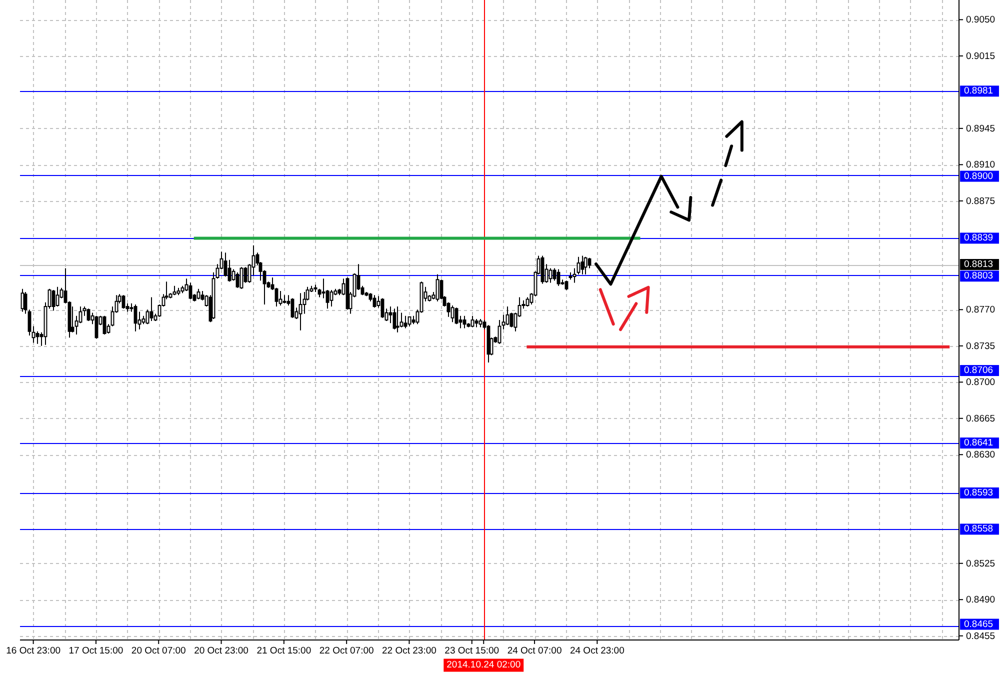  Describe the element at coordinates (284, 651) in the screenshot. I see `x-tick-label: 21 Oct 15:00` at that location.